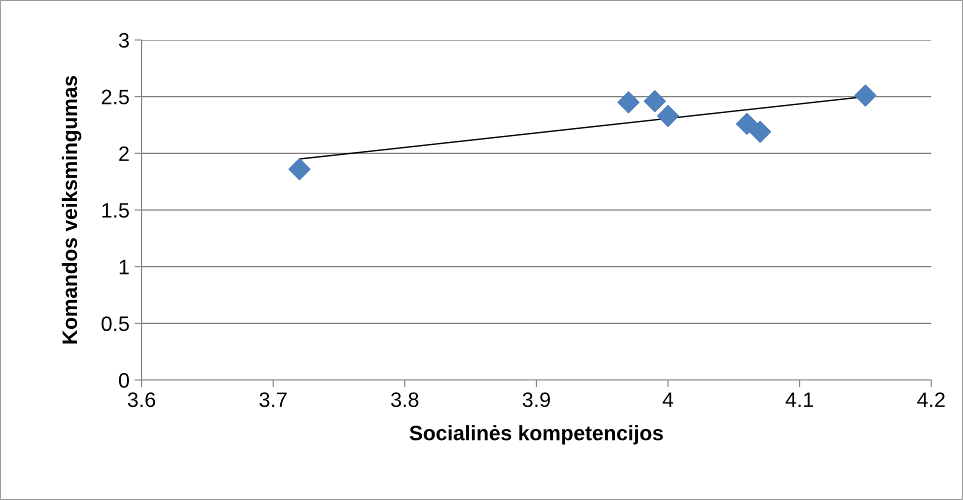 This screenshot has height=500, width=963. What do you see at coordinates (931, 399) in the screenshot?
I see `x-tick-label: 4.2` at bounding box center [931, 399].